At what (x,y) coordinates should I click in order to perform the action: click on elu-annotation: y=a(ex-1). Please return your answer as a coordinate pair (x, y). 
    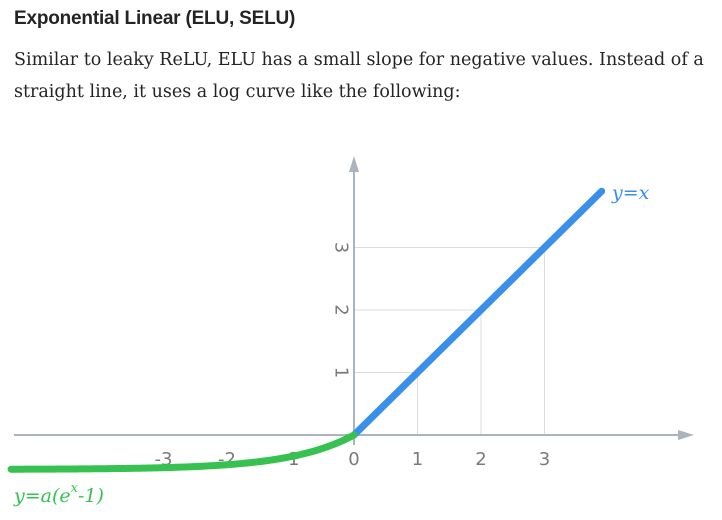
    Looking at the image, I should click on (58, 494).